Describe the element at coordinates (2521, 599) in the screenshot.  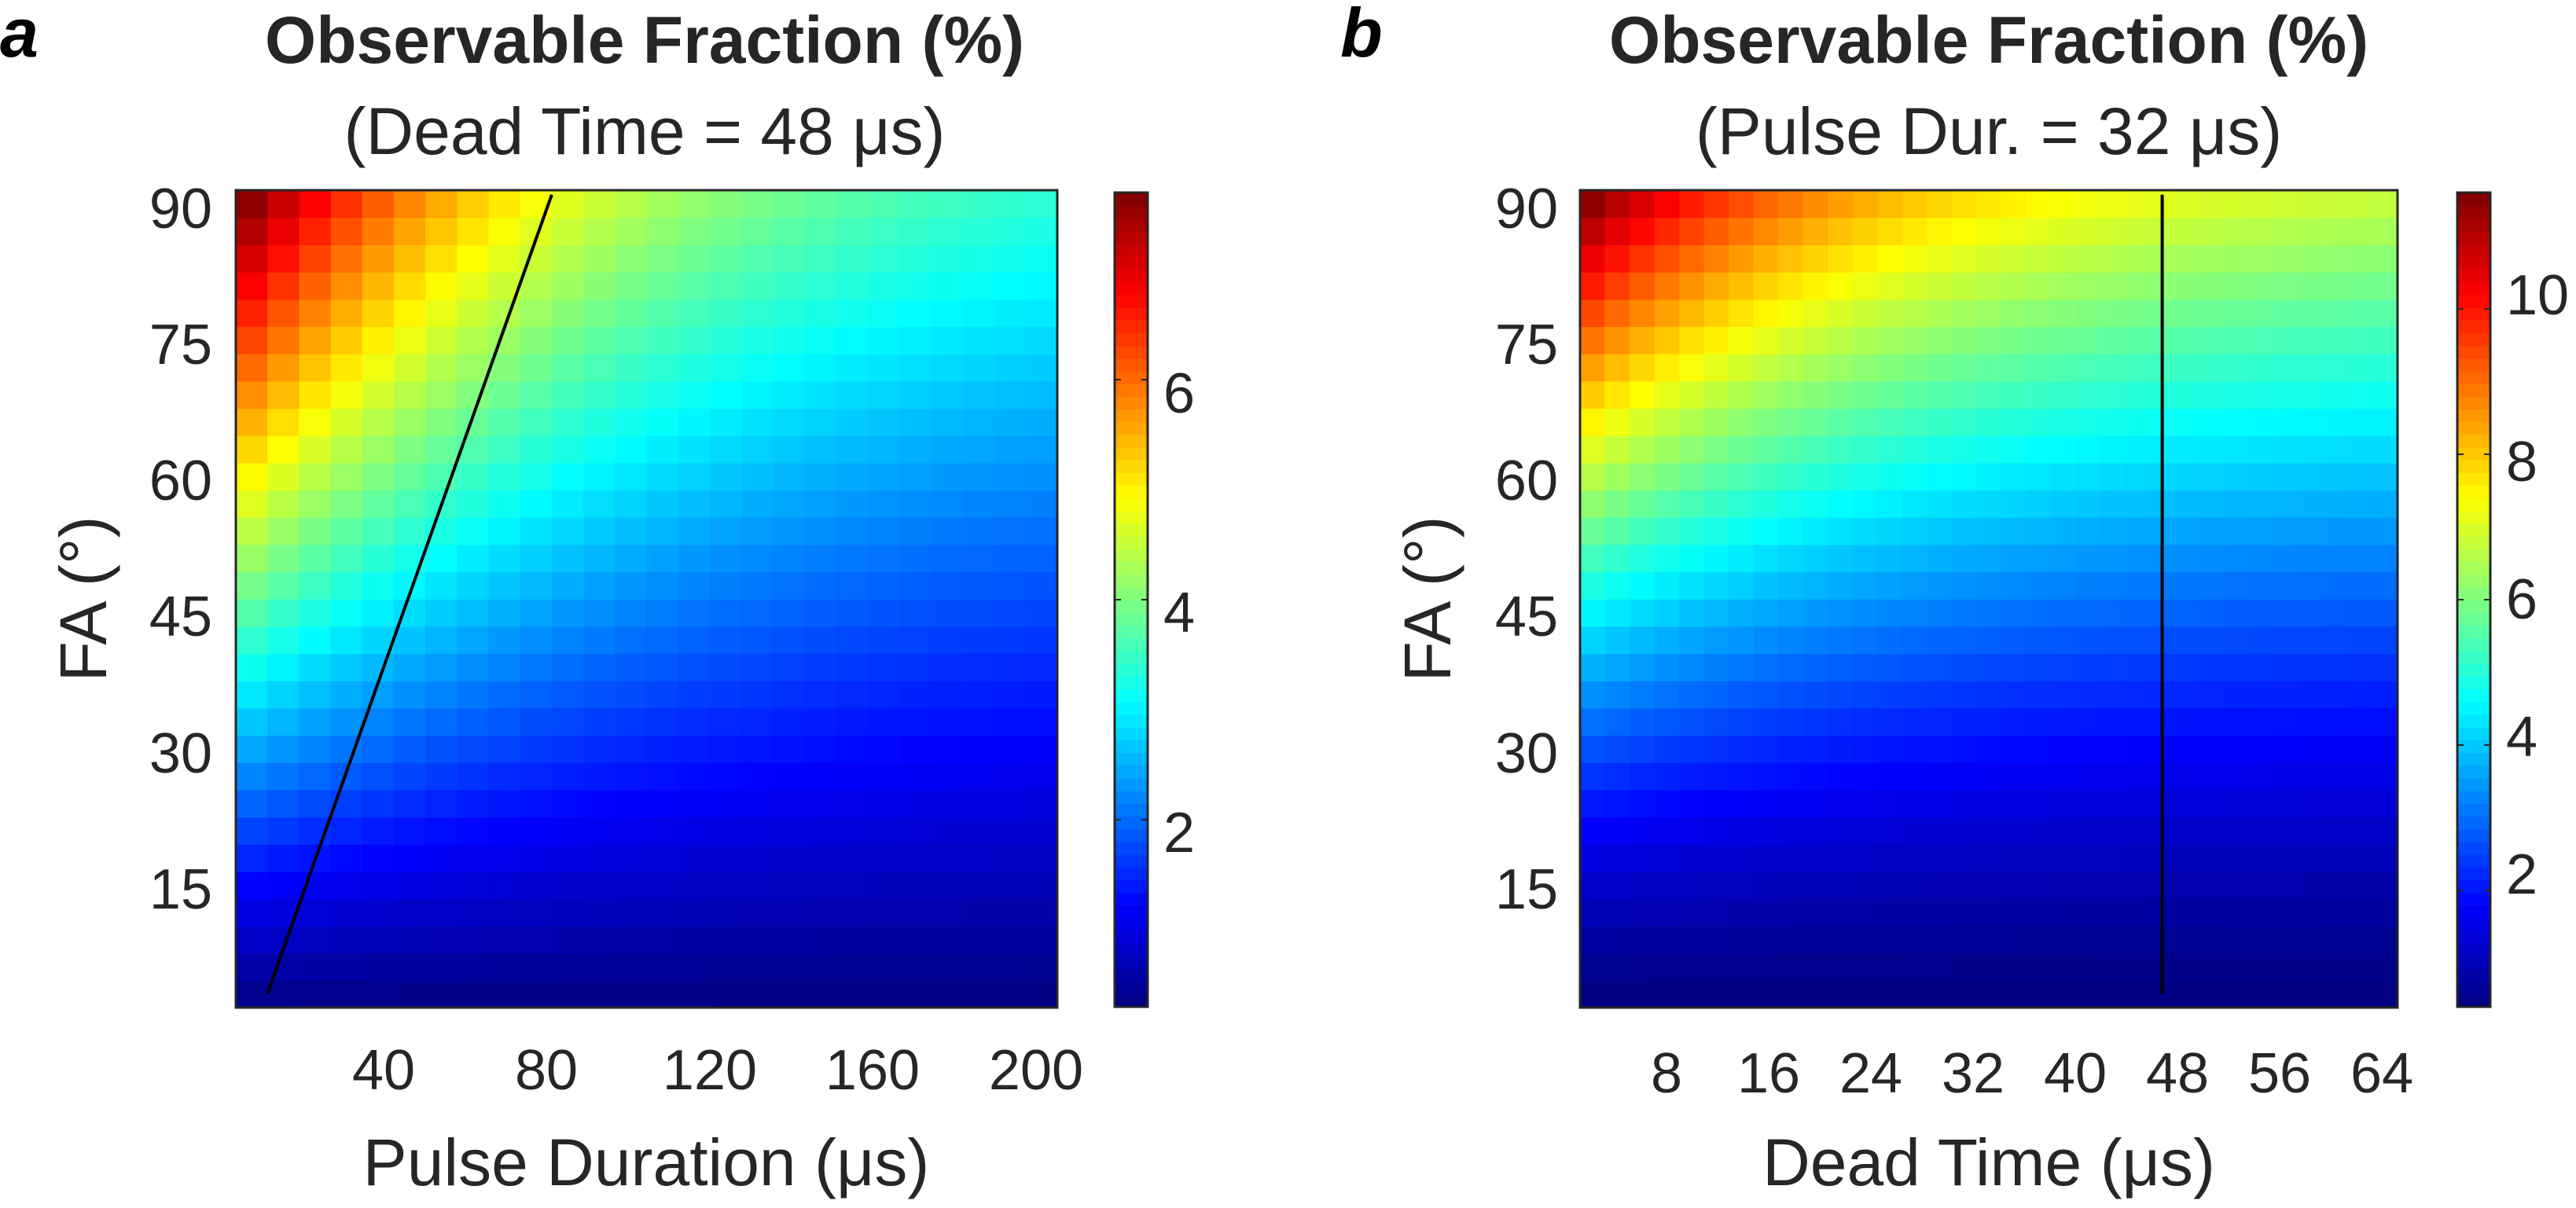
I see `panel-b-cbar-tick-6: 6` at that location.